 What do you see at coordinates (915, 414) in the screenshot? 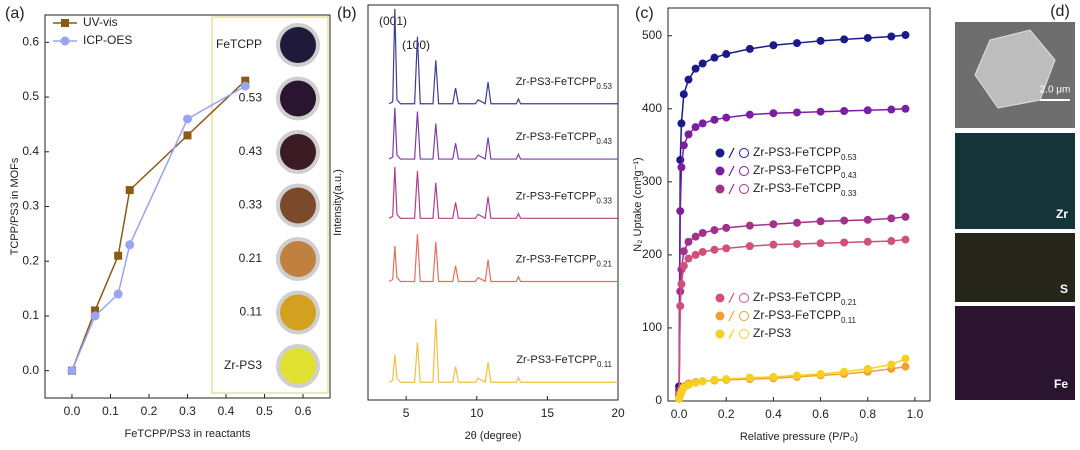
I see `x-tick-label: 1.0` at bounding box center [915, 414].